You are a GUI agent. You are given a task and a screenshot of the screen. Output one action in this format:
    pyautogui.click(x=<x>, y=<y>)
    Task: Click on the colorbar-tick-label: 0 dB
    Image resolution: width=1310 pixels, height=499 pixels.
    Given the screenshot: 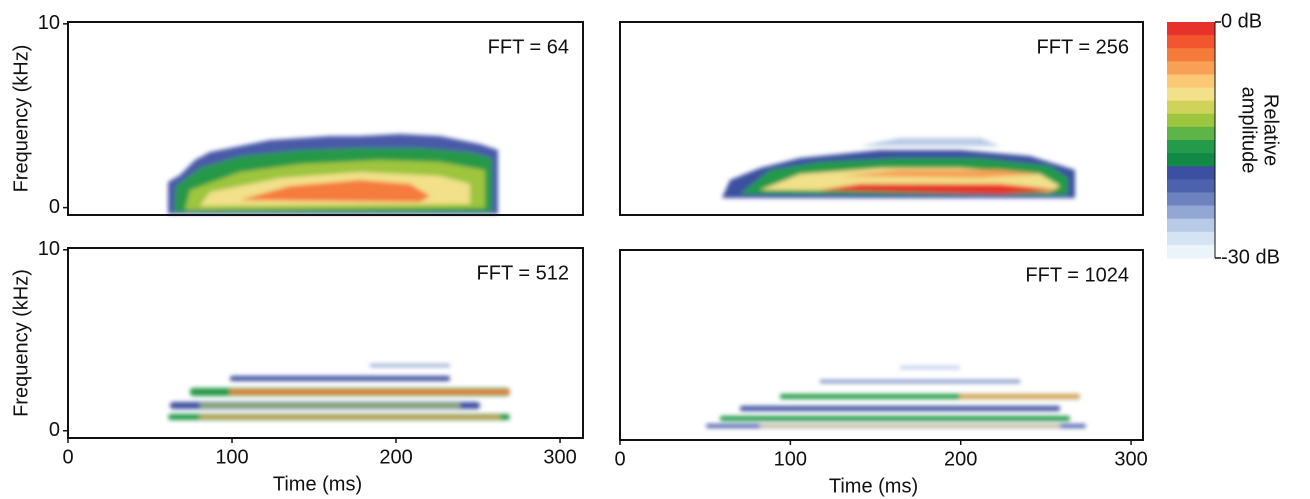 What is the action you would take?
    pyautogui.click(x=1241, y=21)
    